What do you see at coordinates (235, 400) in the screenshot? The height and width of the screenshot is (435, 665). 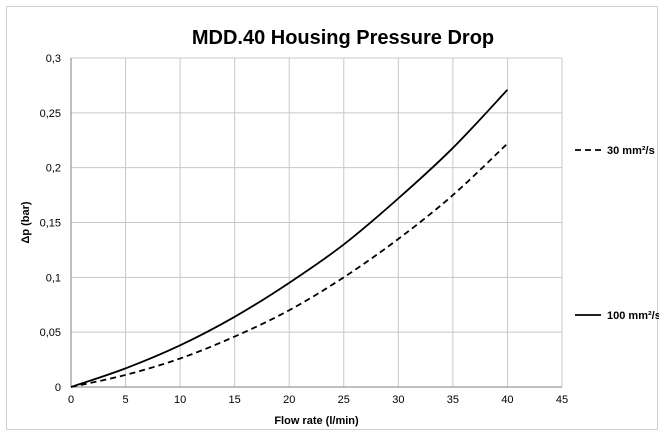 I see `x-tick-label: 15` at bounding box center [235, 400].